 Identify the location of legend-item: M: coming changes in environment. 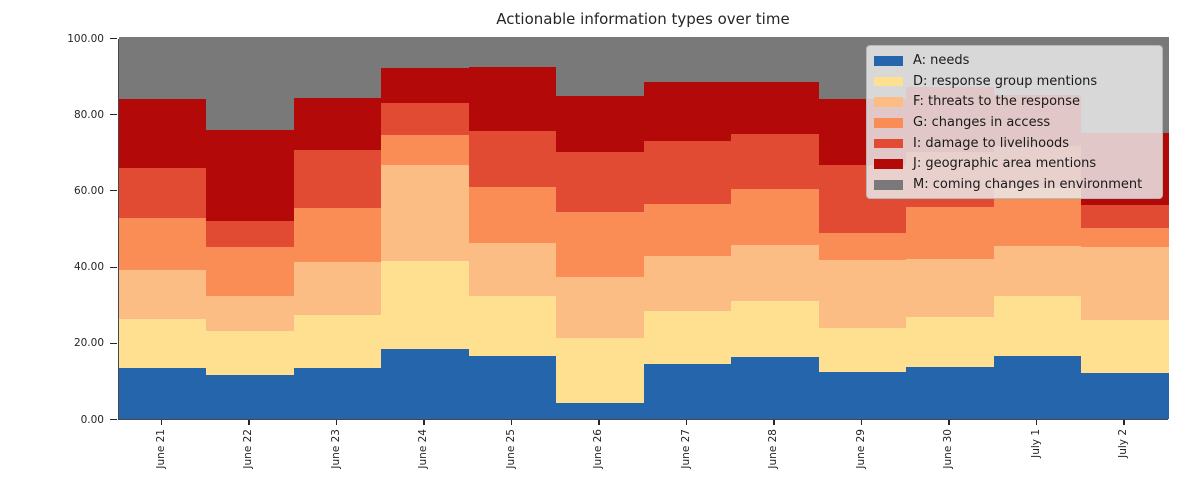
(1013, 185).